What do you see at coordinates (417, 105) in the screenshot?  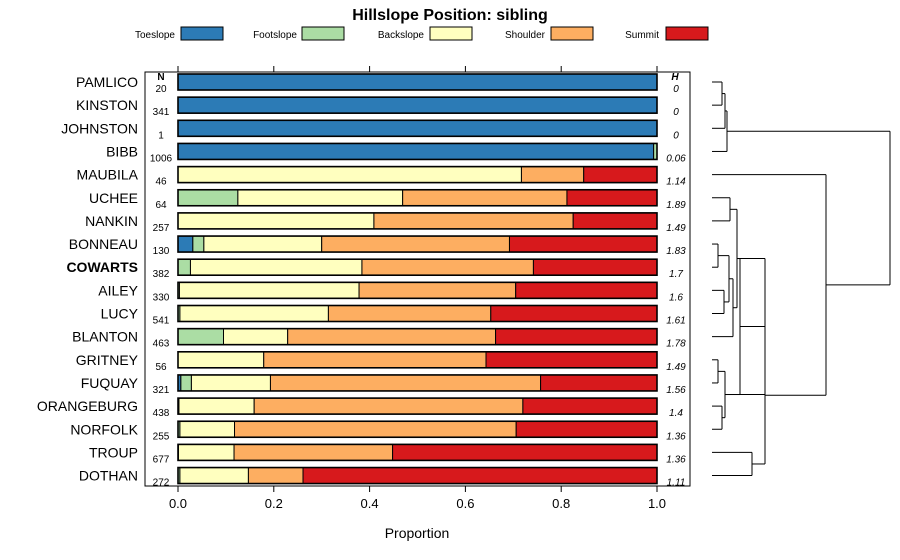 I see `bar-outline-kinston` at bounding box center [417, 105].